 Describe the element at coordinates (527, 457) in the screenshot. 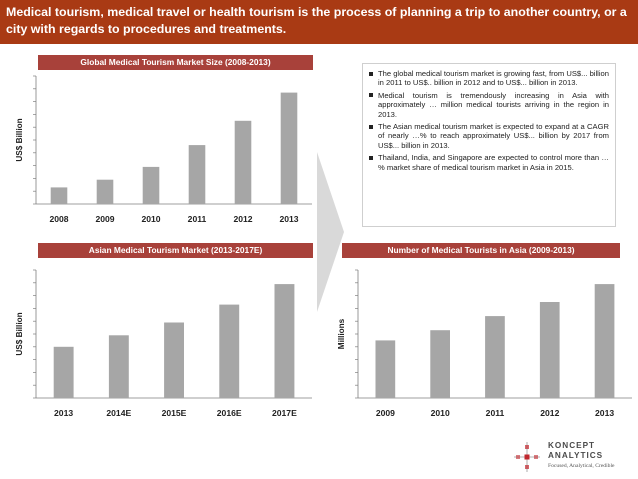

I see `logo-cross-icon` at that location.